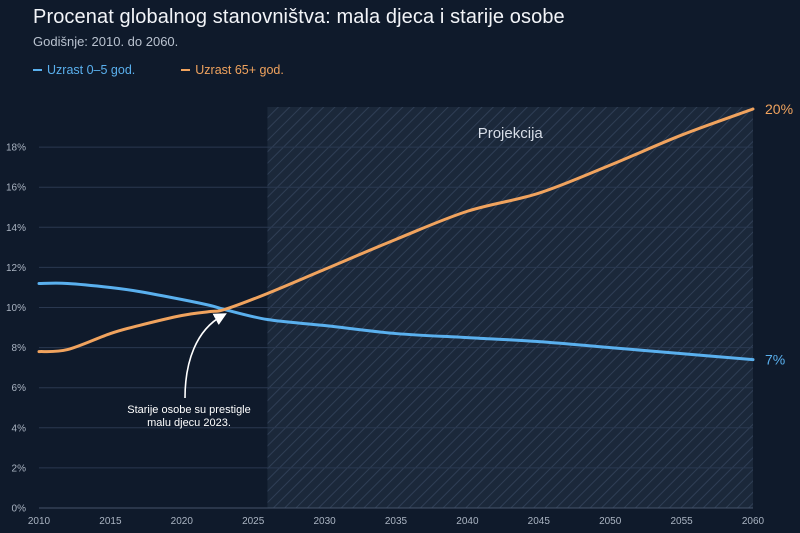 Image resolution: width=800 pixels, height=533 pixels. I want to click on x-tick-label: 2020, so click(182, 521).